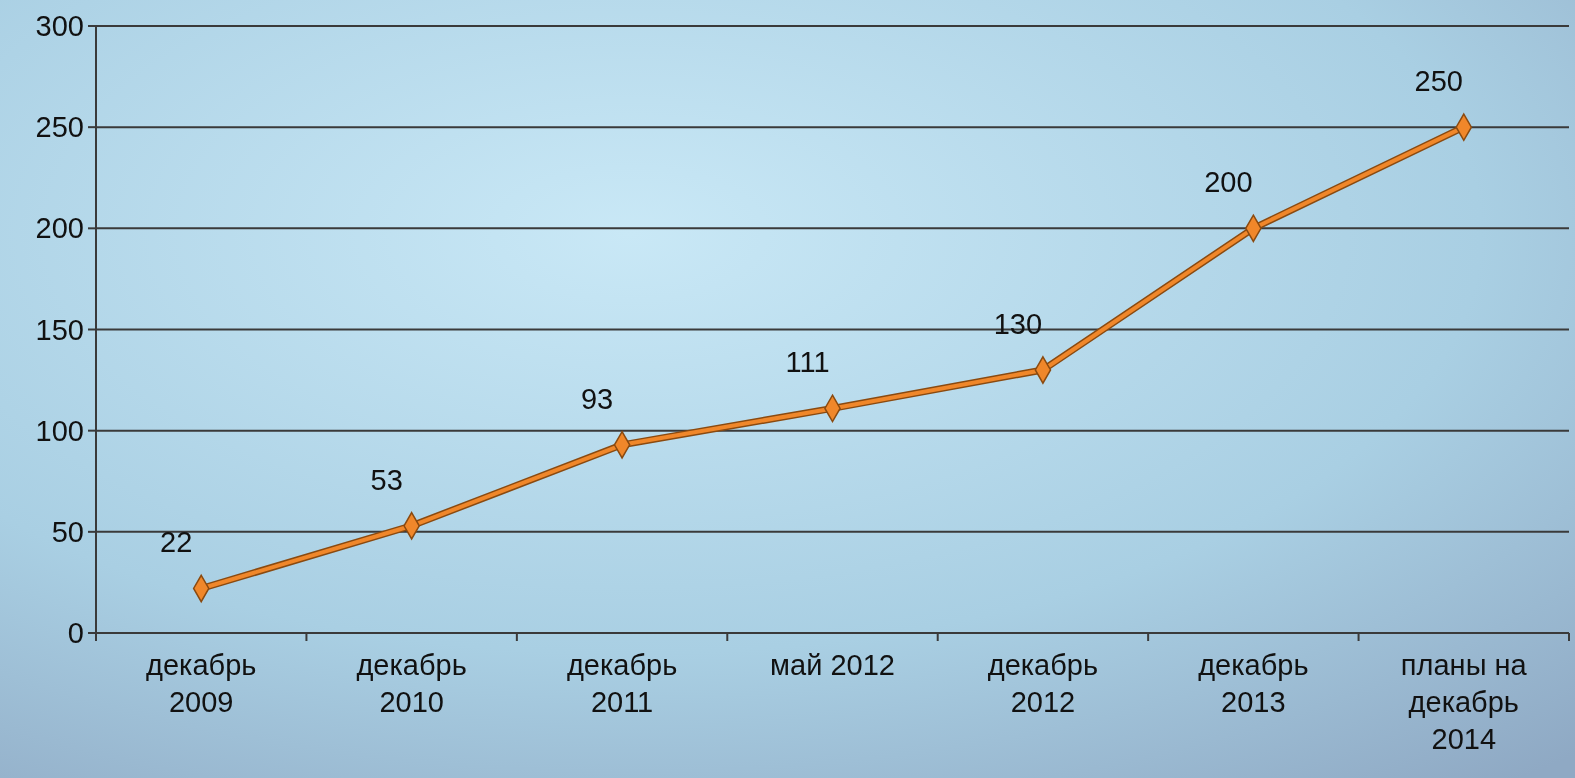 The width and height of the screenshot is (1575, 778). Describe the element at coordinates (59, 228) in the screenshot. I see `y-tick-label: 200` at that location.